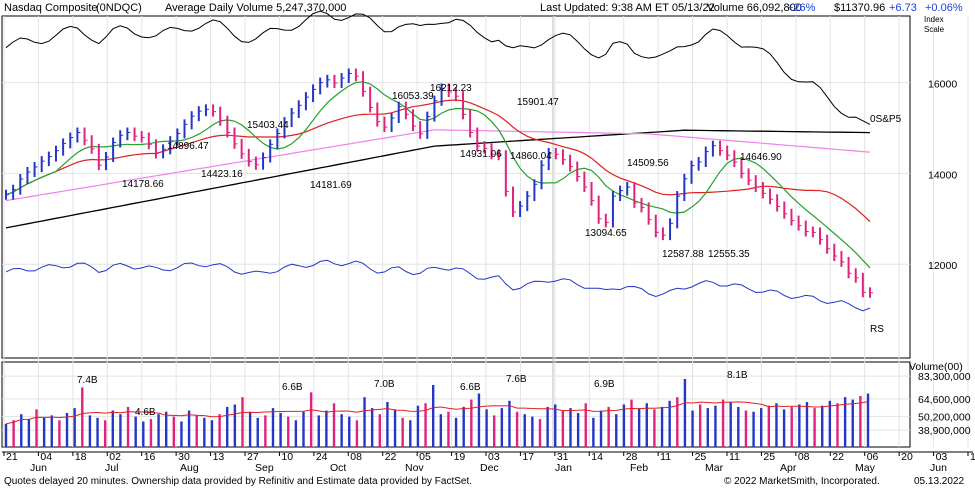  I want to click on price-annotation: 12587.88, so click(683, 254).